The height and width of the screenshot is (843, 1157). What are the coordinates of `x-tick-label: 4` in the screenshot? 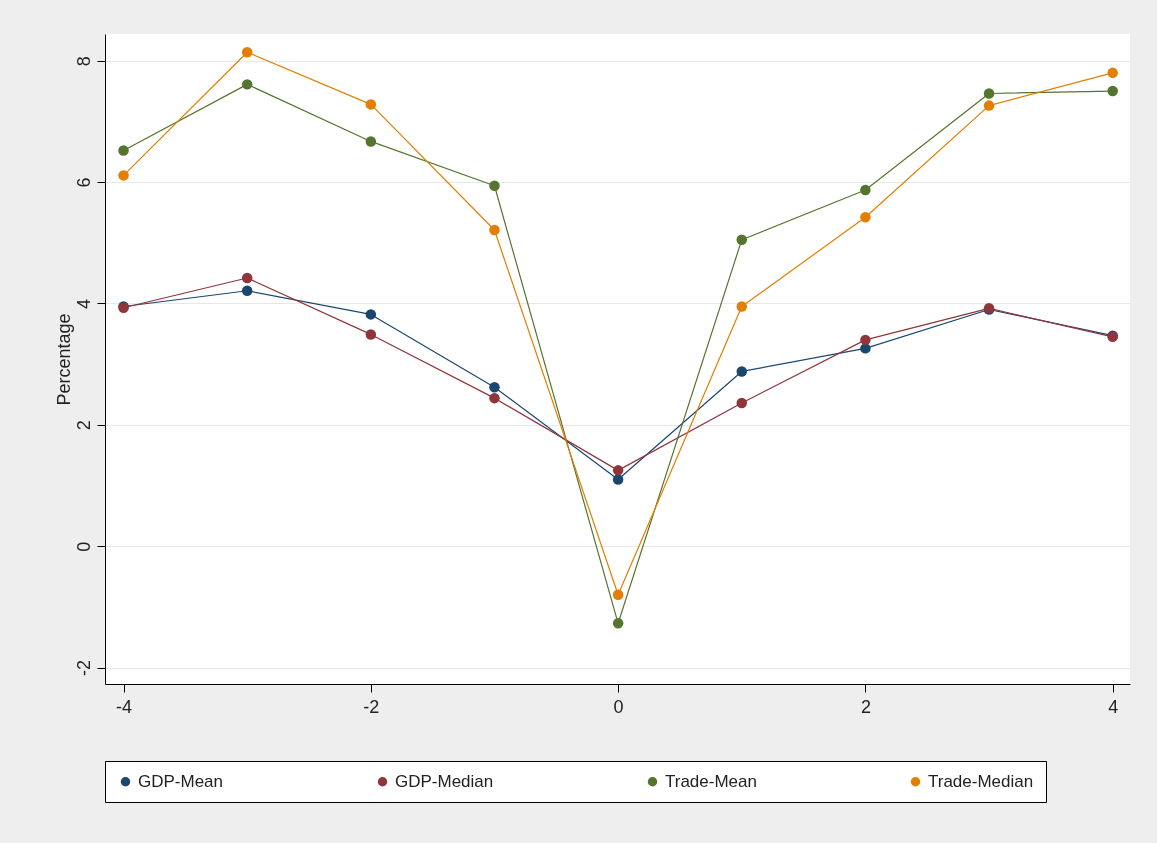 It's located at (1113, 706).